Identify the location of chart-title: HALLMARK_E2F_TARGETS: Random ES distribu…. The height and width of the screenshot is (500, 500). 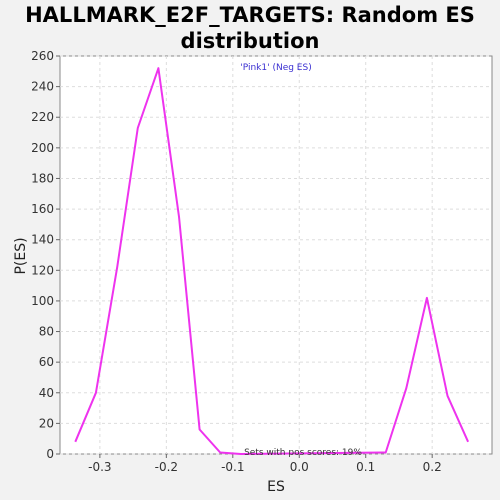
(250, 28).